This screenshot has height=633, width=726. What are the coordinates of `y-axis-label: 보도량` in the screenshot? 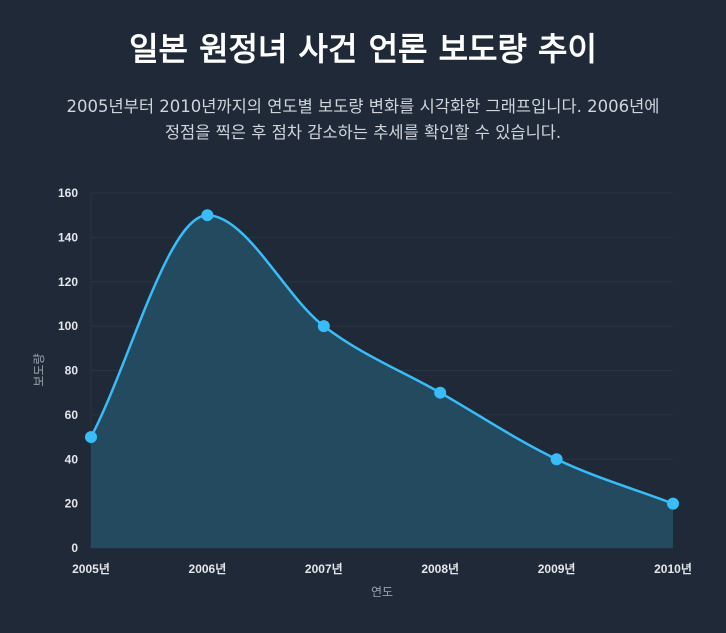 It's located at (39, 369).